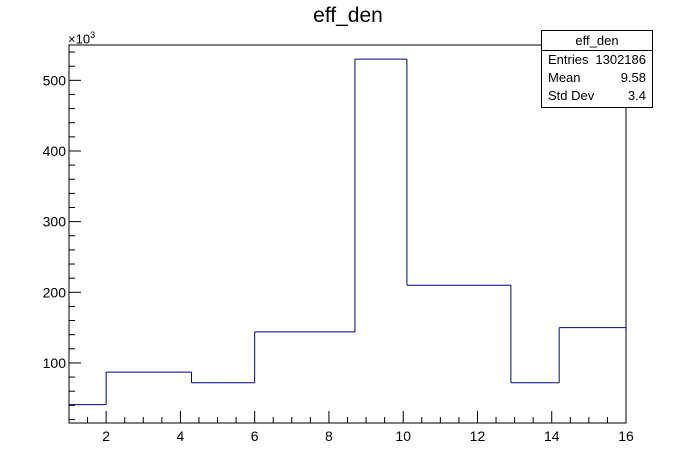 Image resolution: width=696 pixels, height=472 pixels. Describe the element at coordinates (597, 41) in the screenshot. I see `stats-box-title: eff_den` at that location.